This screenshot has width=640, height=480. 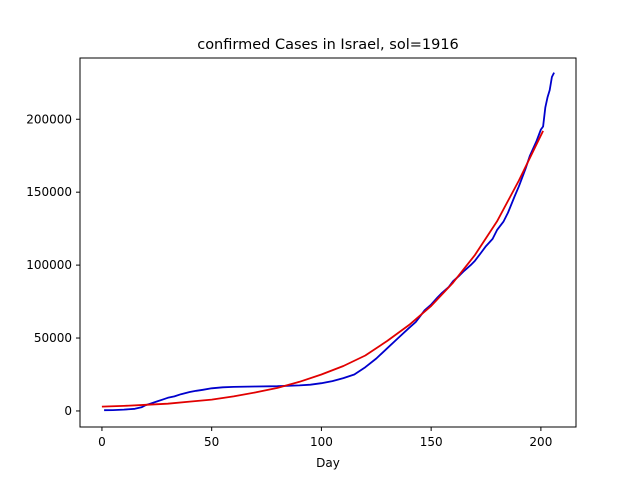 What do you see at coordinates (49, 192) in the screenshot?
I see `y-tick-label: 150000` at bounding box center [49, 192].